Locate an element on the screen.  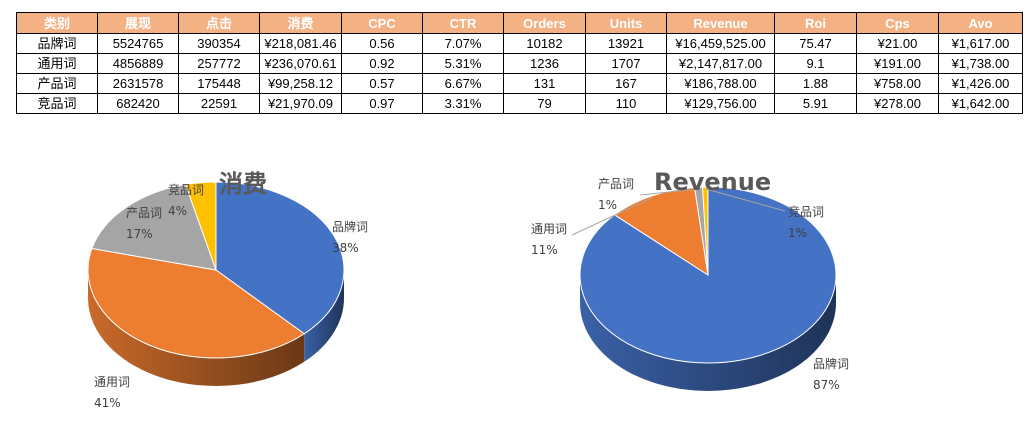
table-cell: 5524765 is located at coordinates (138, 43).